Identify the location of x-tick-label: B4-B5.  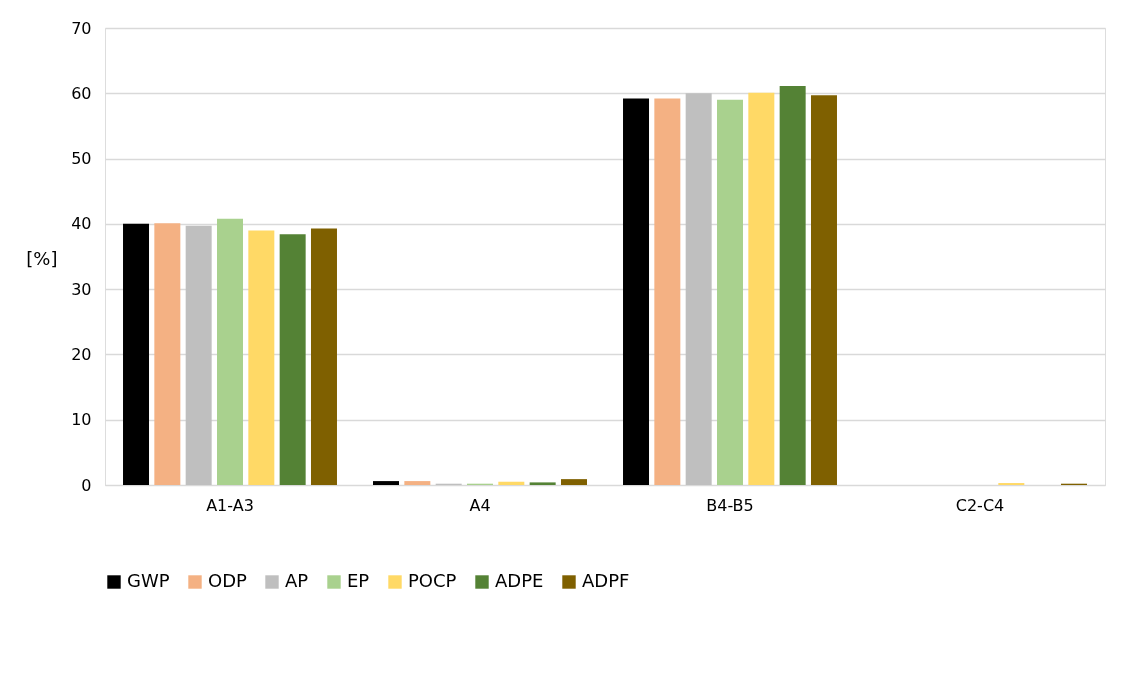
(730, 505).